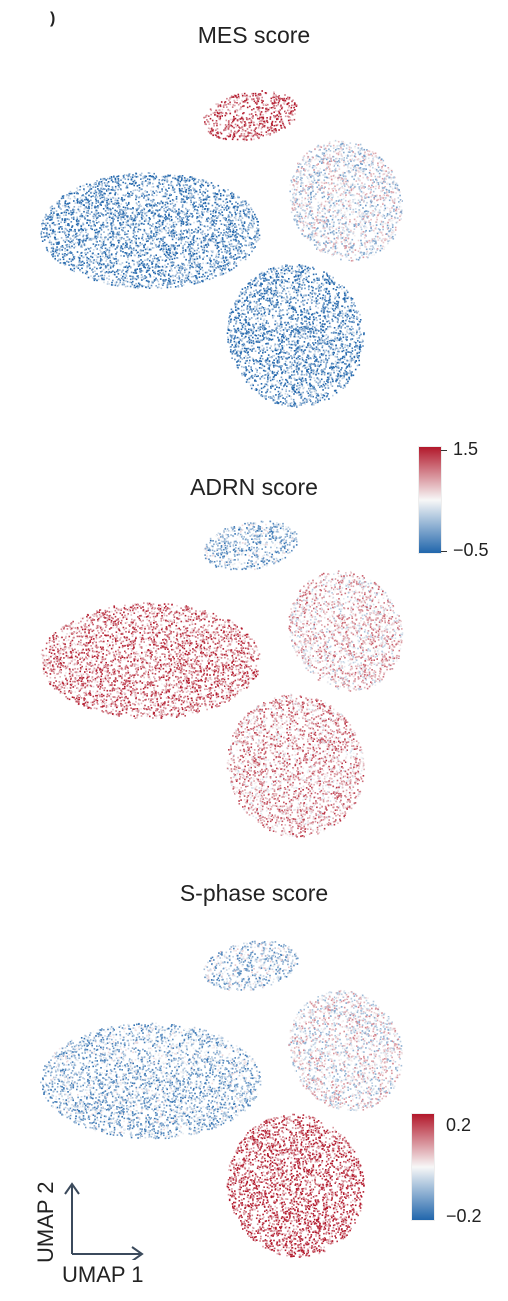 The image size is (508, 1301). What do you see at coordinates (465, 449) in the screenshot?
I see `colorbar-max-label: 1.5` at bounding box center [465, 449].